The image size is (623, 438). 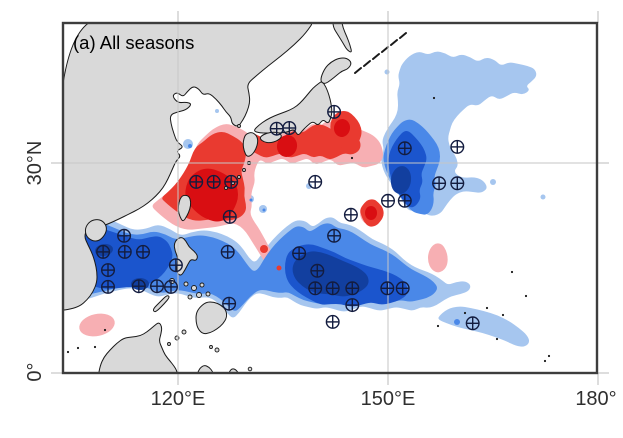 What do you see at coordinates (371, 213) in the screenshot?
I see `red-dark-southeast-core` at bounding box center [371, 213].